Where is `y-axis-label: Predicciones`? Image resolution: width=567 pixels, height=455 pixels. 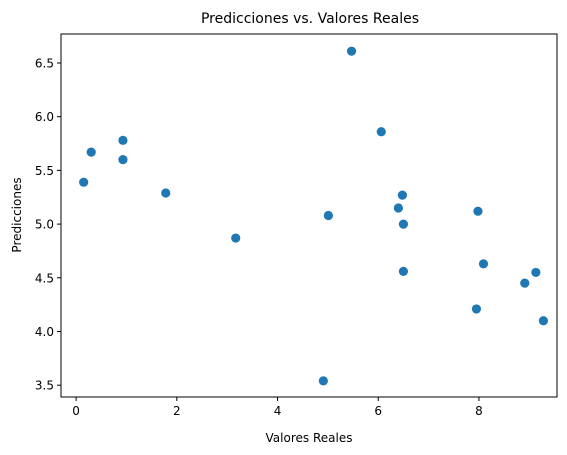 y-axis-label: Predicciones is located at coordinates (17, 214).